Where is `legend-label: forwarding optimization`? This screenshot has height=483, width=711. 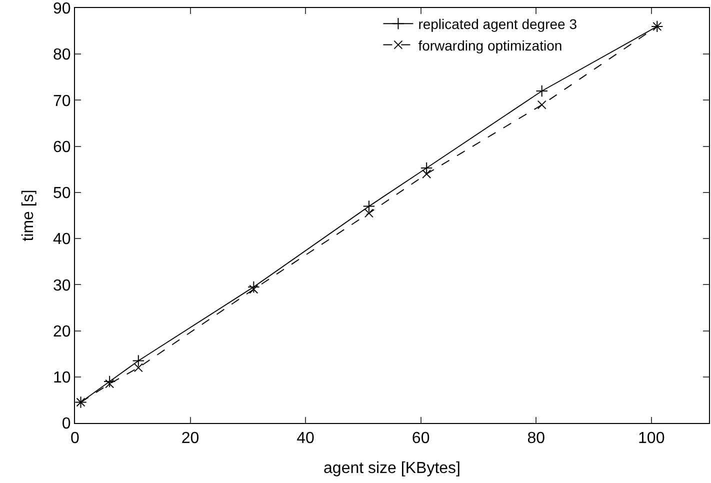
legend-label: forwarding optimization is located at coordinates (490, 45).